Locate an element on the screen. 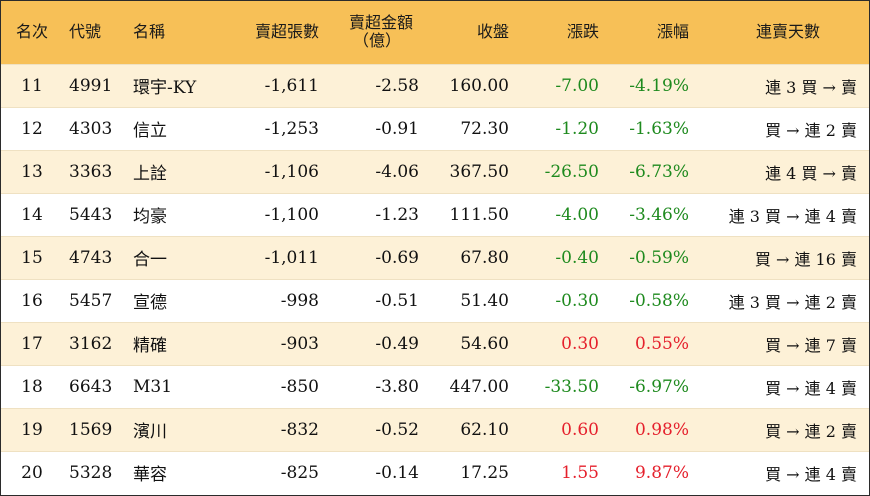 This screenshot has height=496, width=870. header-name: 名稱 is located at coordinates (149, 32).